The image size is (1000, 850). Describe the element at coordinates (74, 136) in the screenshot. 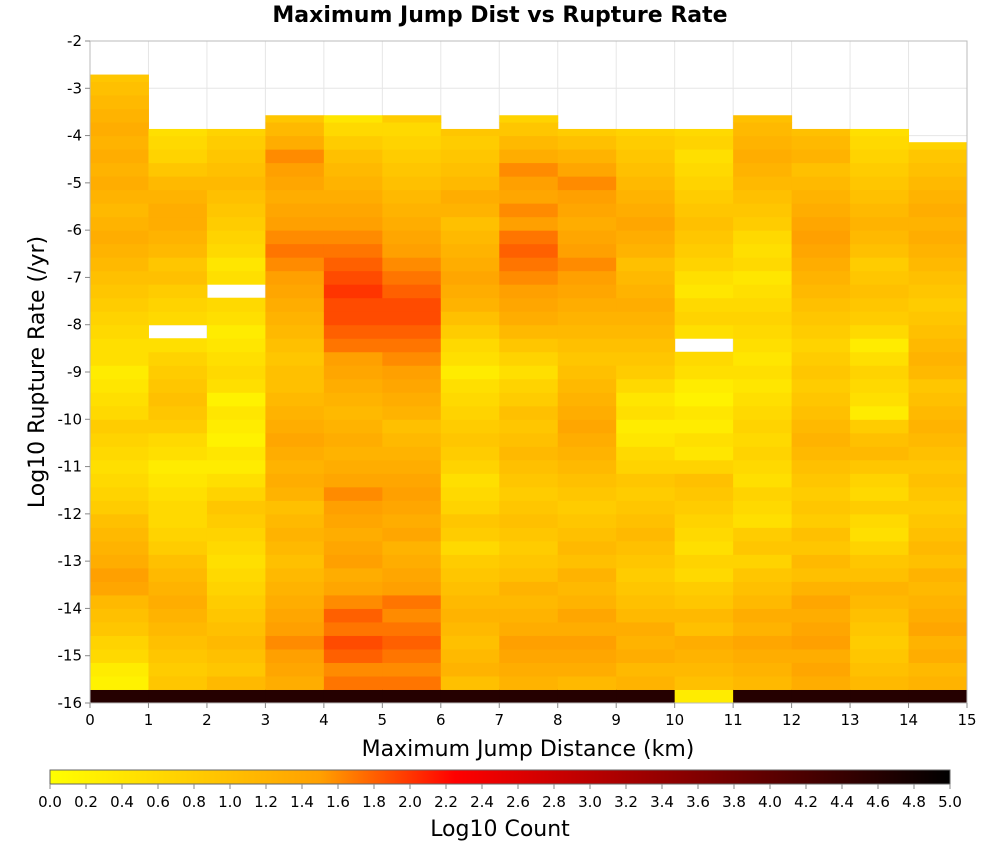

I see `y-tick-label: -4` at that location.